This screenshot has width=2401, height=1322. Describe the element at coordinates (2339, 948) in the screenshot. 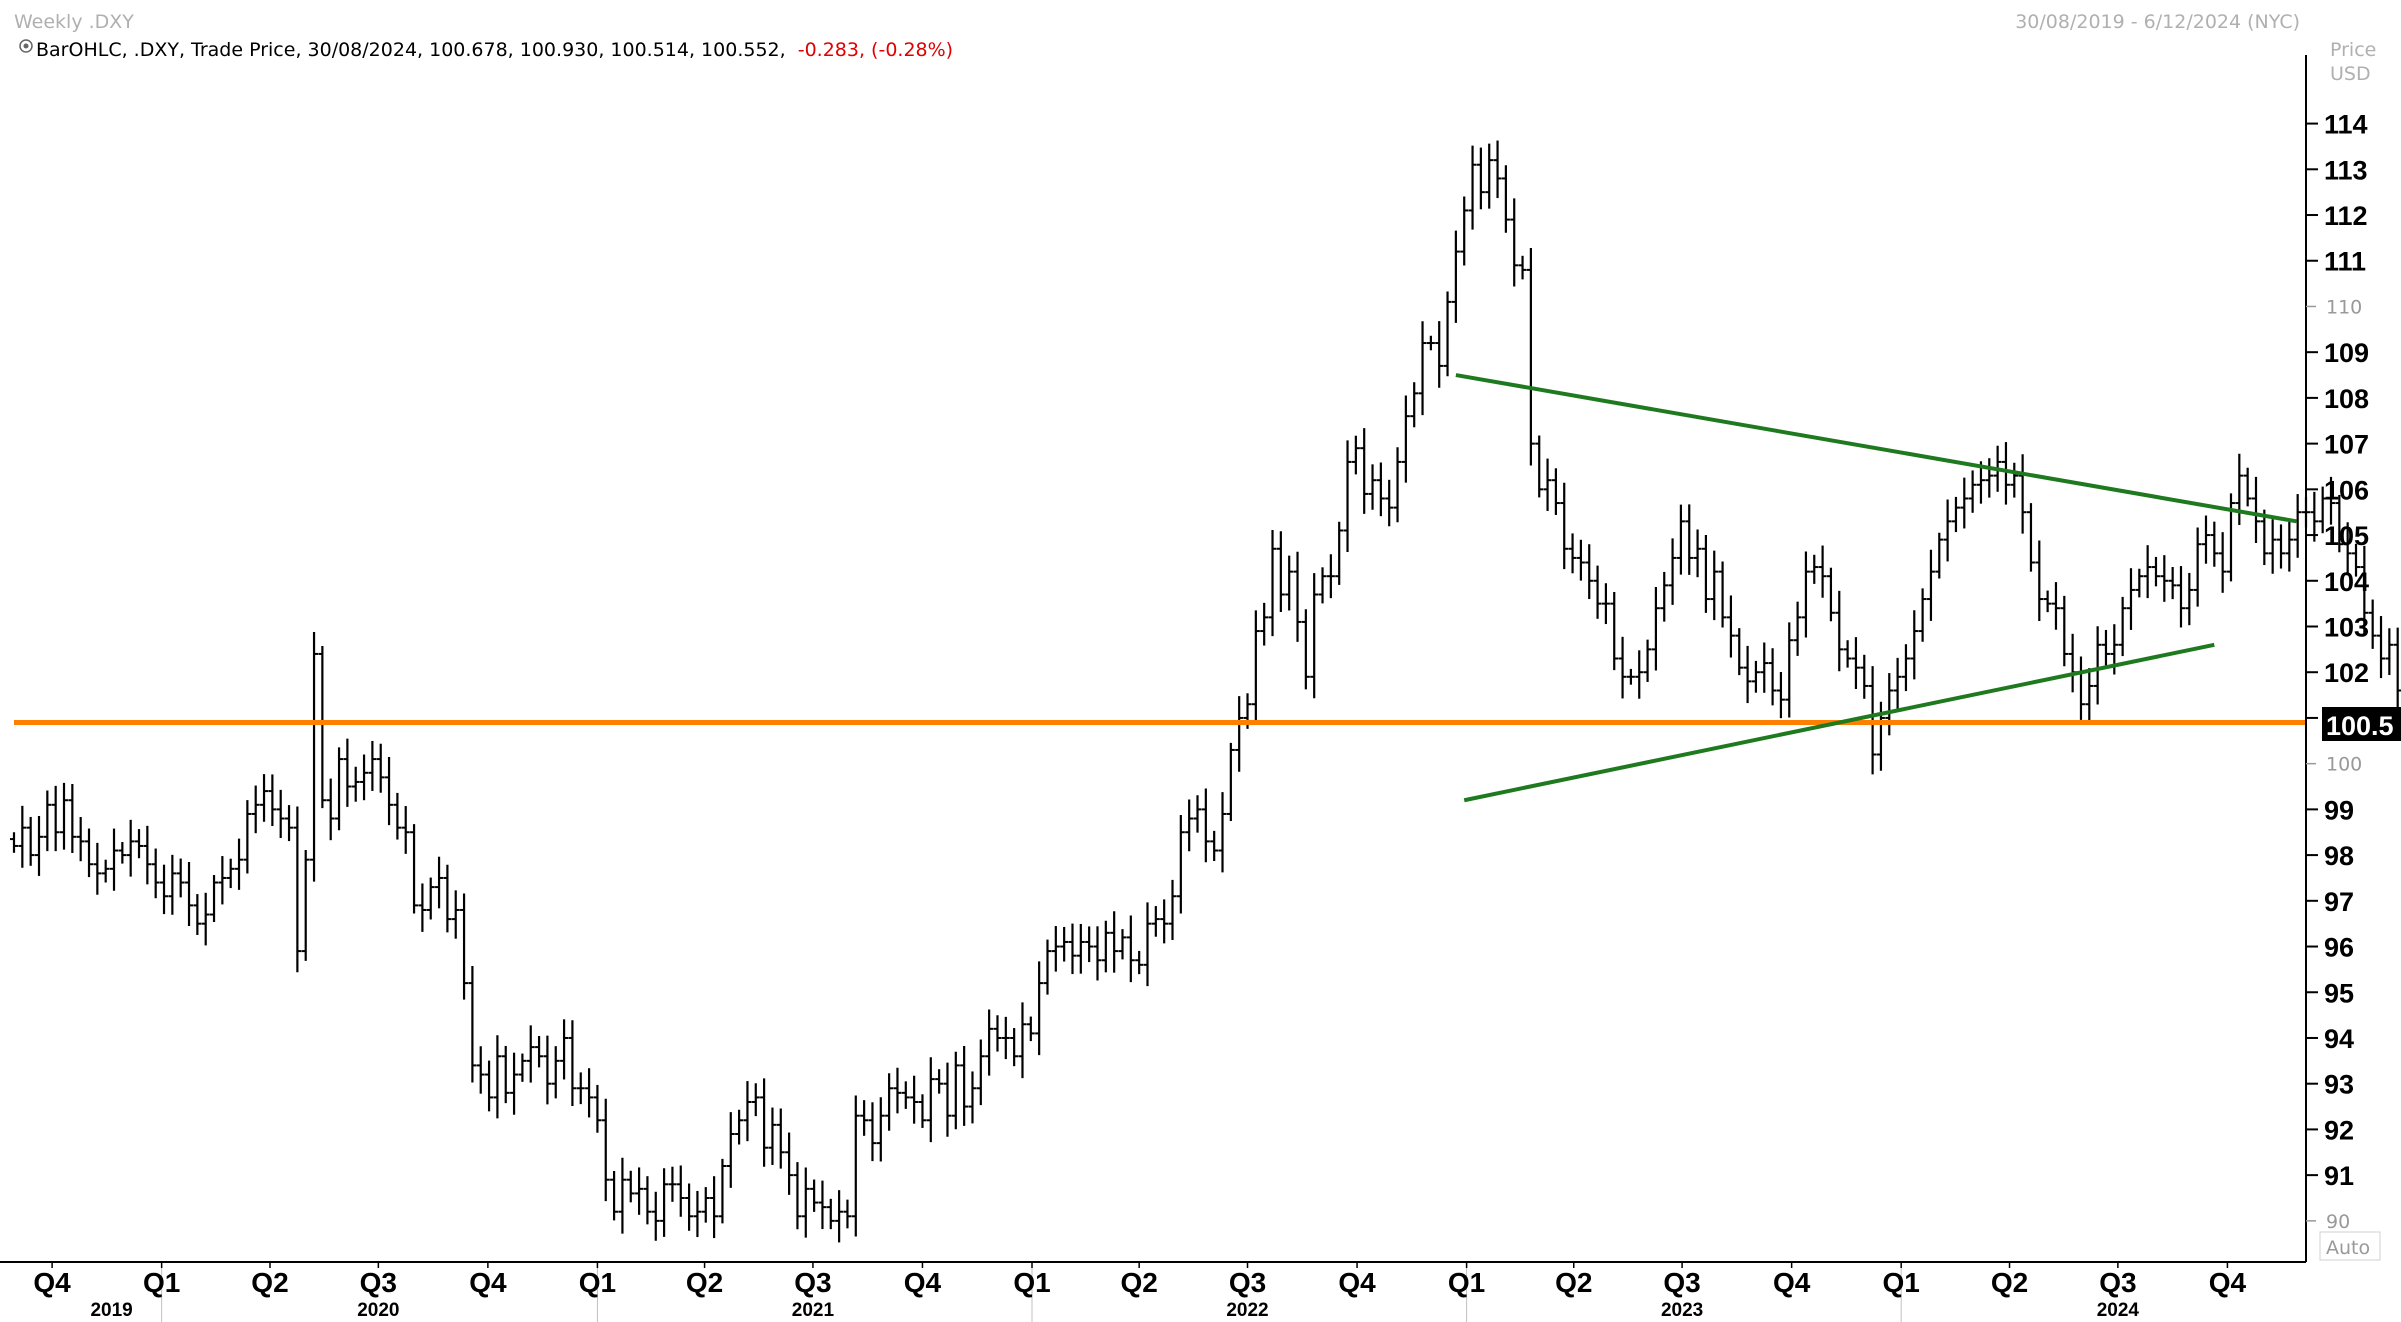

I see `y-tick-label: 96` at that location.